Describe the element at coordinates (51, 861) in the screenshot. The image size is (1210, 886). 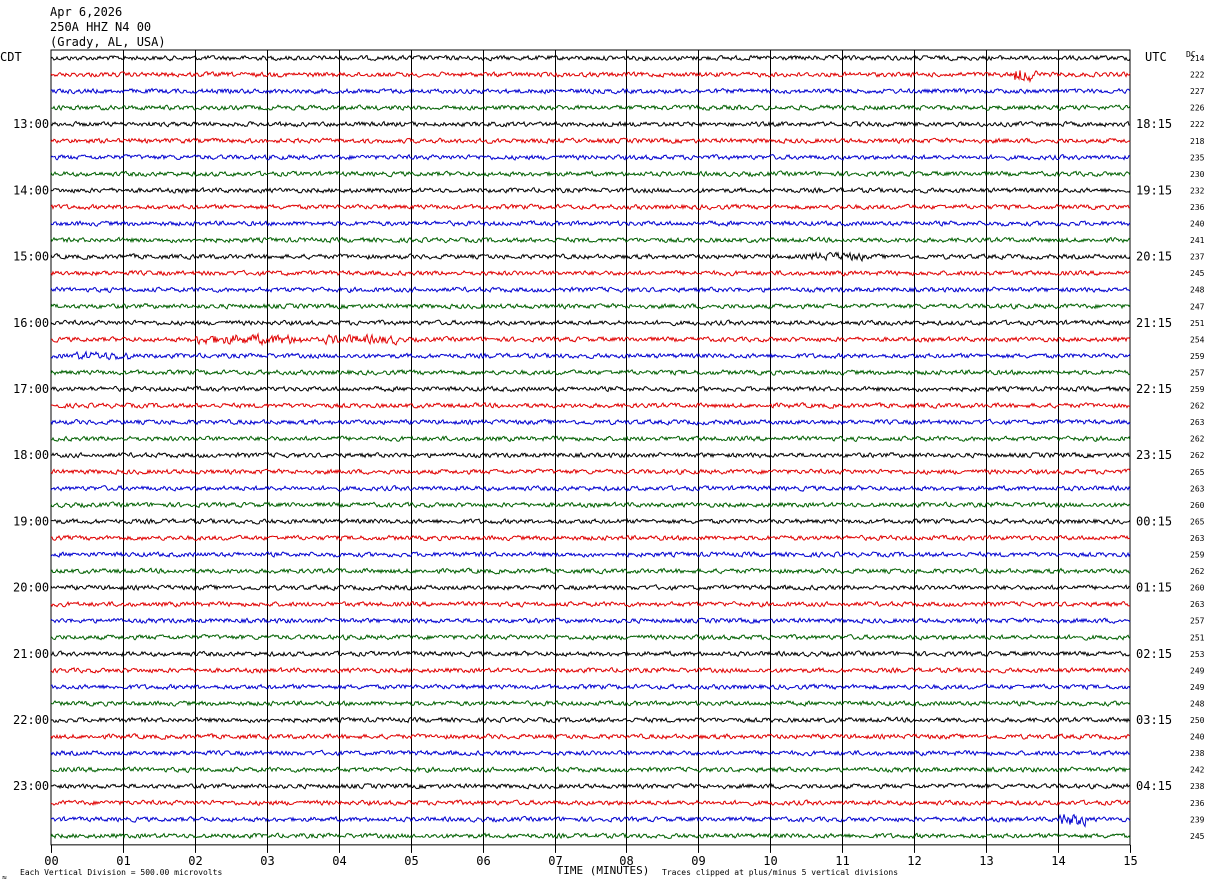
I see `x-tick-label: 00` at that location.